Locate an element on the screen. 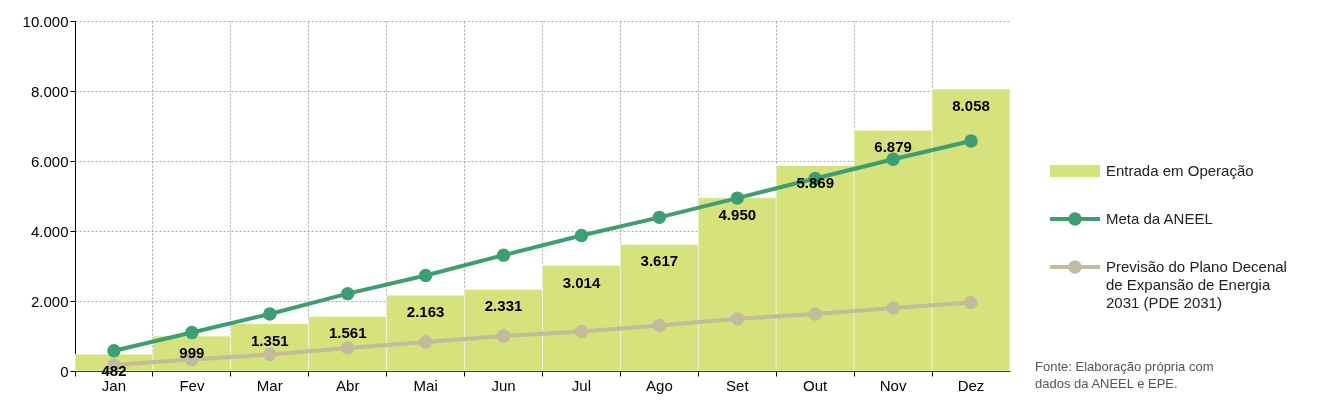 This screenshot has height=416, width=1331. data-label: 999 is located at coordinates (192, 353).